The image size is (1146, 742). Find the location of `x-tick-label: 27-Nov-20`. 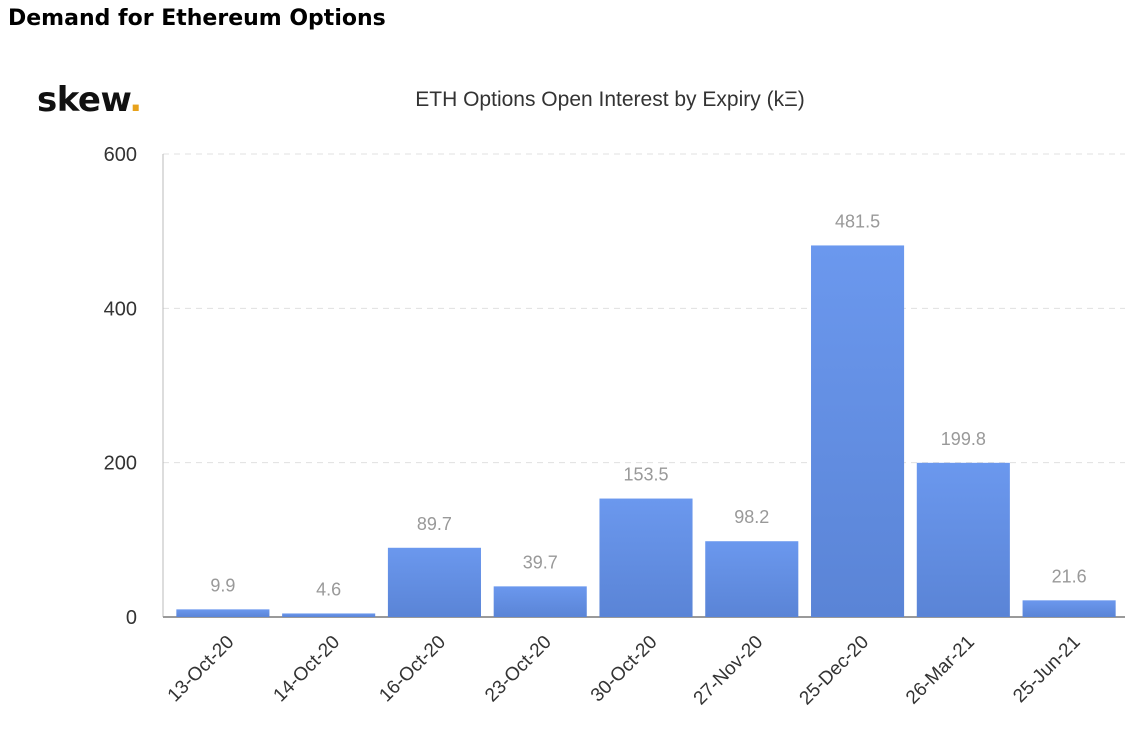

x-tick-label: 27-Nov-20 is located at coordinates (729, 671).